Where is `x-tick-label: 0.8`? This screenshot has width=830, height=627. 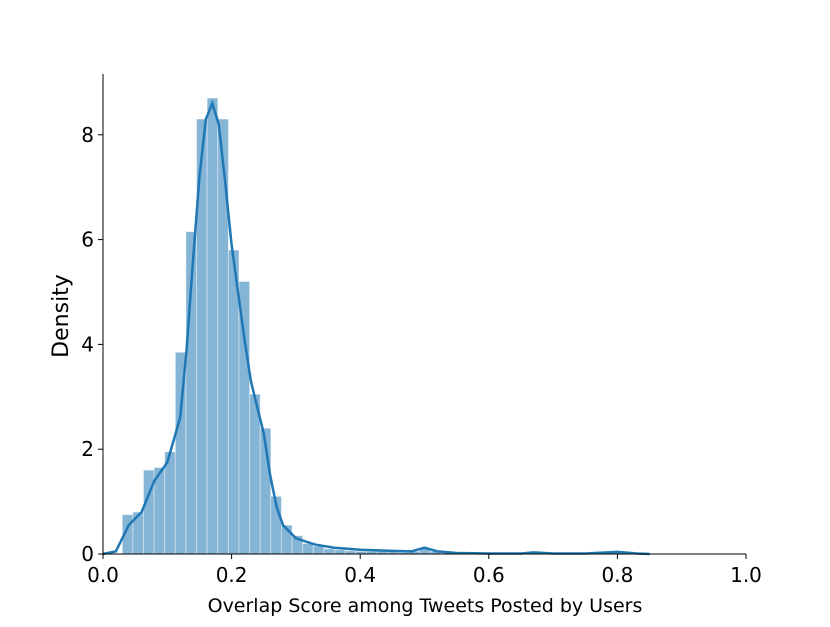 x-tick-label: 0.8 is located at coordinates (617, 575).